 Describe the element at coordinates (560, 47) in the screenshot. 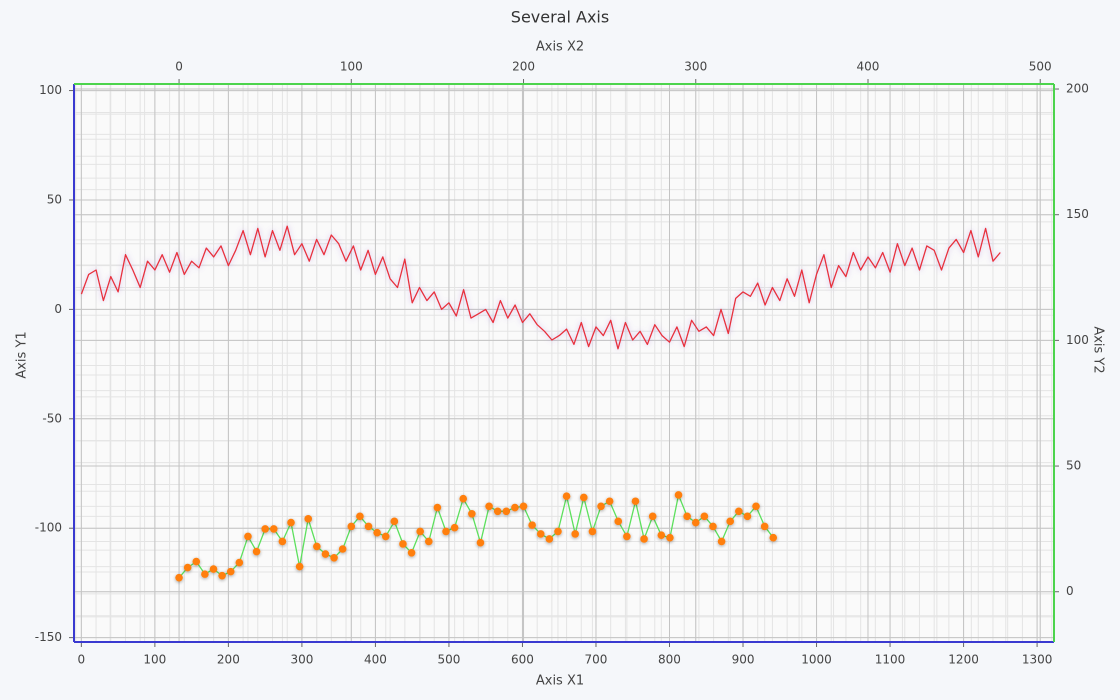

I see `x2-axis-title: Axis X2` at that location.